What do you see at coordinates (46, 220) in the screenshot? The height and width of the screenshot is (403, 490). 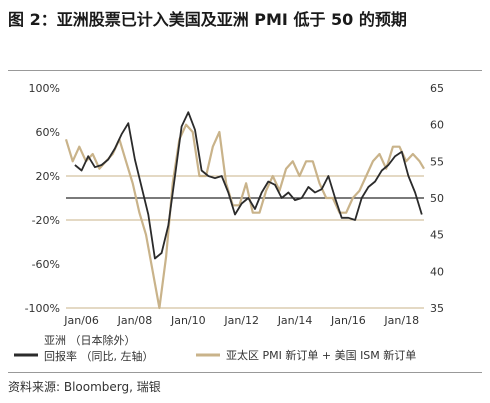 I see `left-tick-label: -20%` at bounding box center [46, 220].